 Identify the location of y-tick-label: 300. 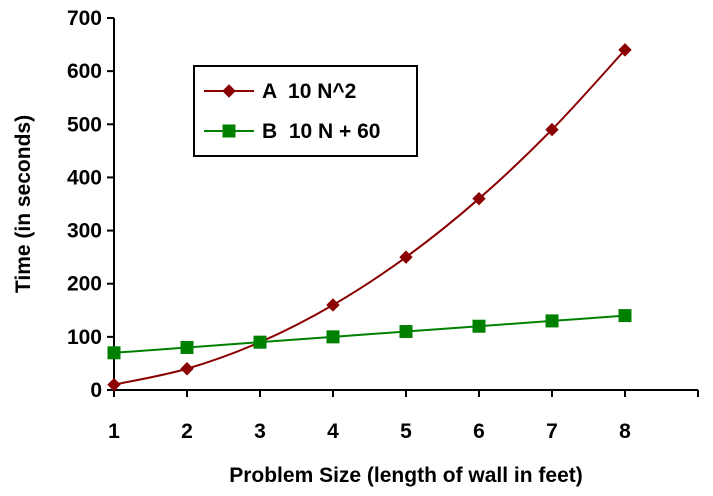
(84, 231).